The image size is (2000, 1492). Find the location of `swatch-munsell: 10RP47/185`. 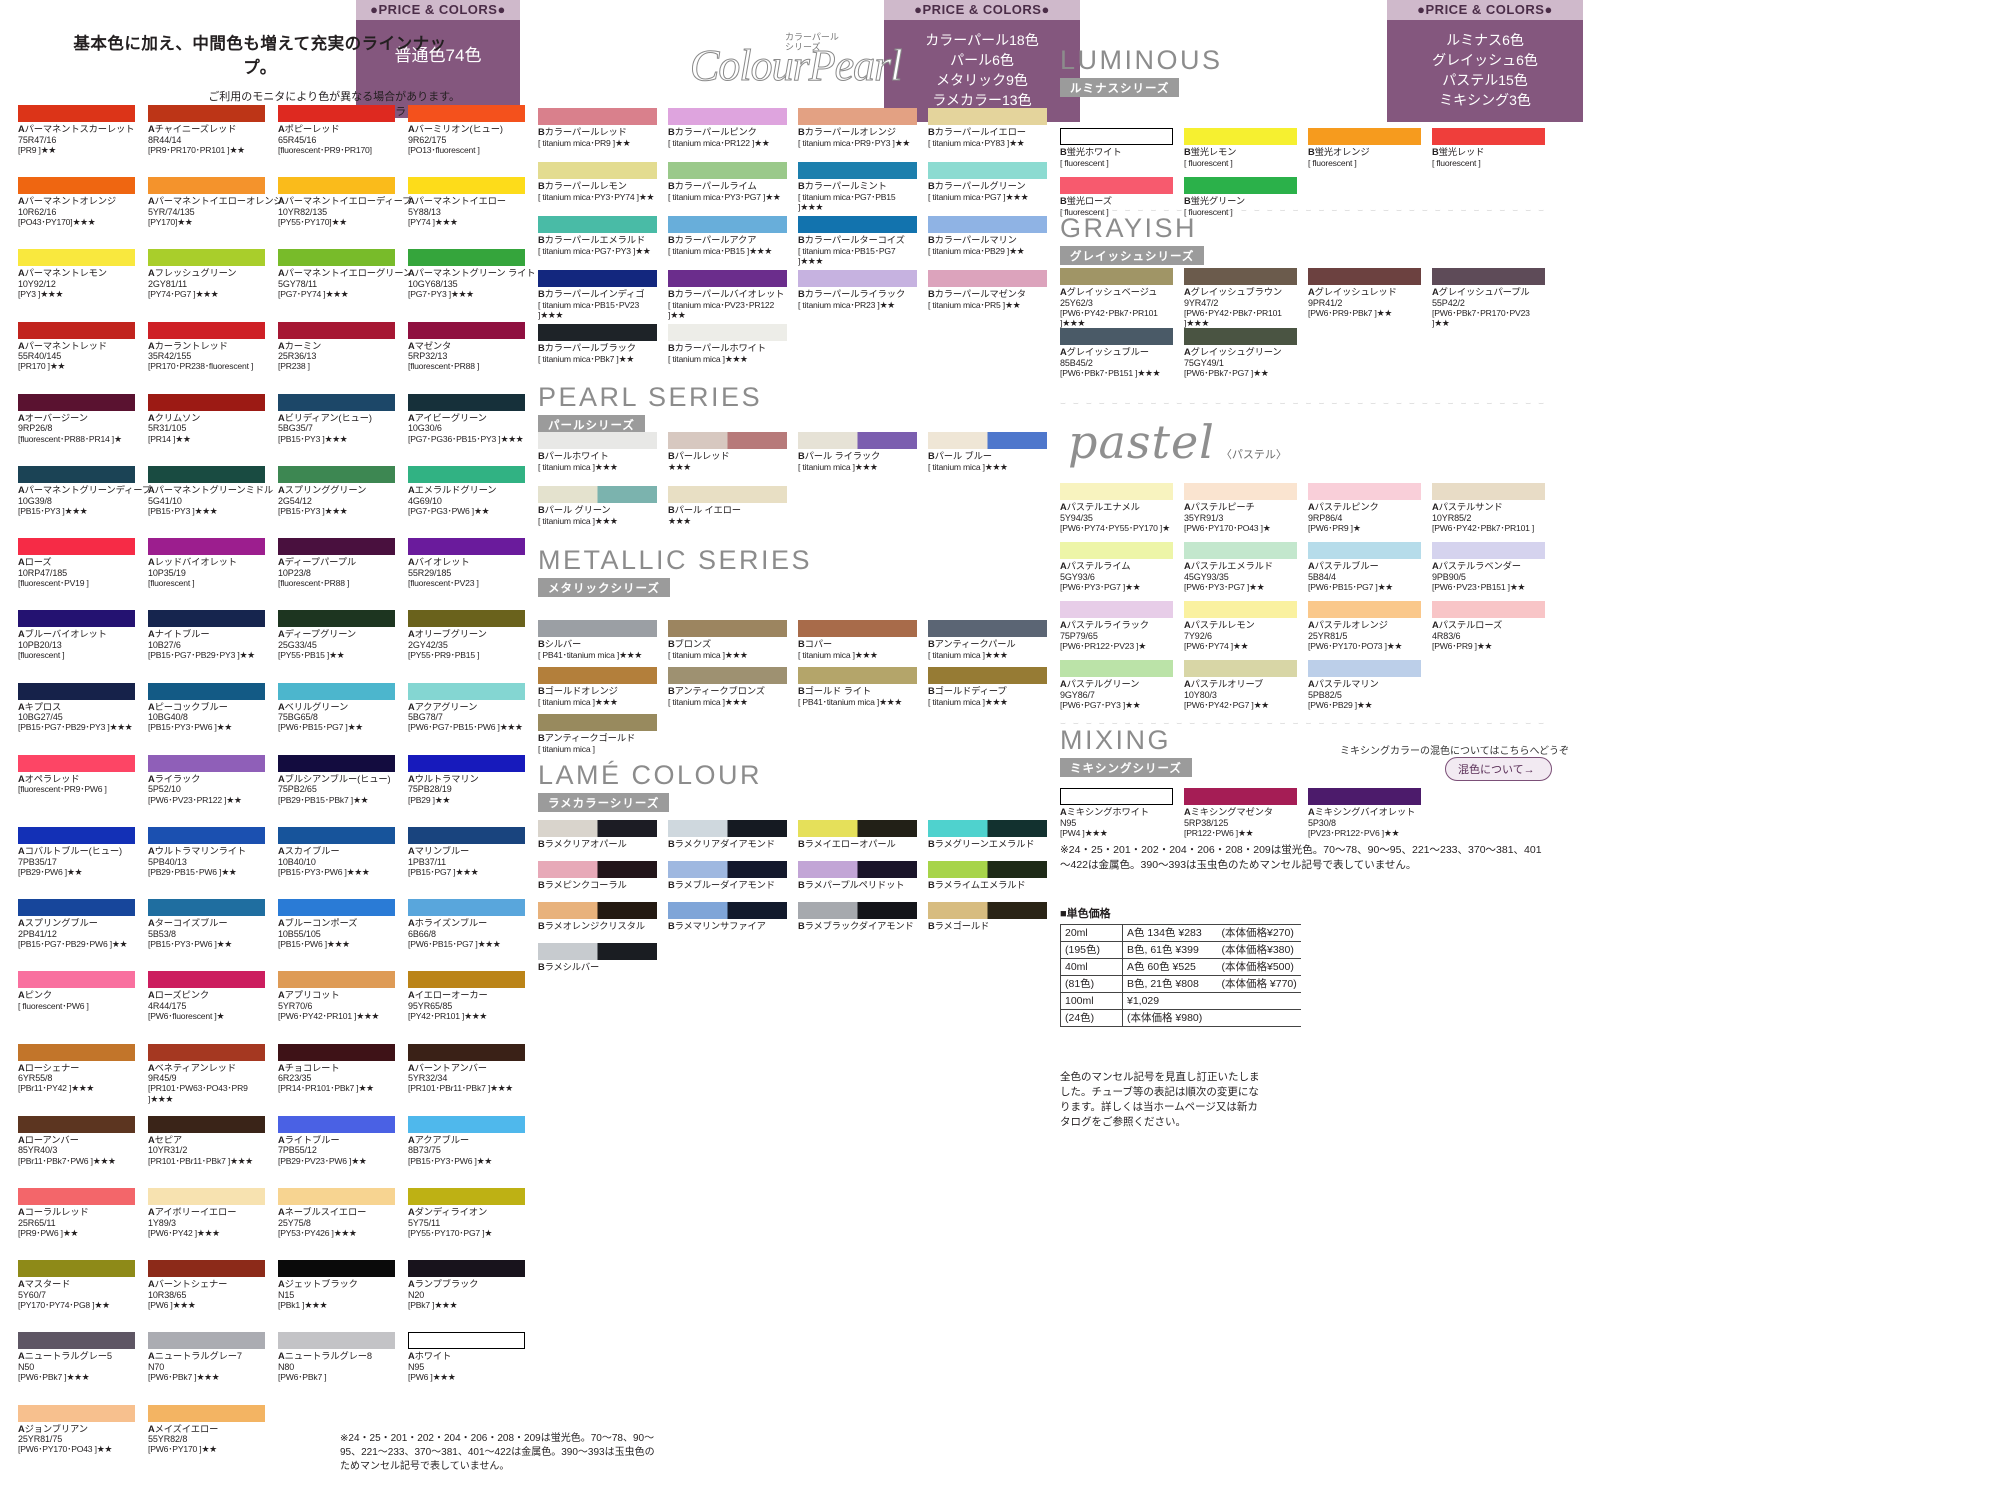

swatch-munsell: 10RP47/185 is located at coordinates (43, 572).